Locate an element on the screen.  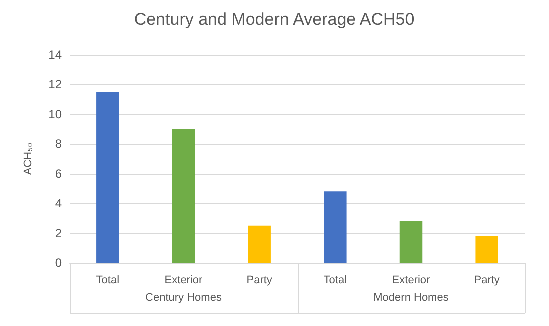
y-tick-label: 4 is located at coordinates (58, 203).